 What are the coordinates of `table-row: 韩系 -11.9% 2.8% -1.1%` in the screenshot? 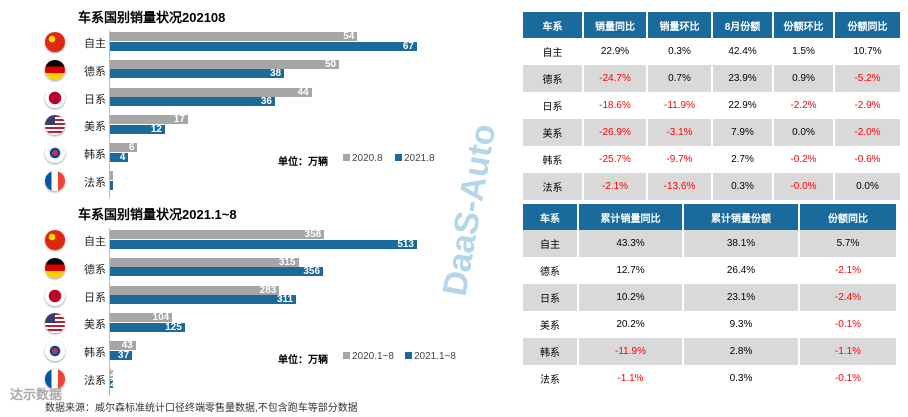 It's located at (710, 351).